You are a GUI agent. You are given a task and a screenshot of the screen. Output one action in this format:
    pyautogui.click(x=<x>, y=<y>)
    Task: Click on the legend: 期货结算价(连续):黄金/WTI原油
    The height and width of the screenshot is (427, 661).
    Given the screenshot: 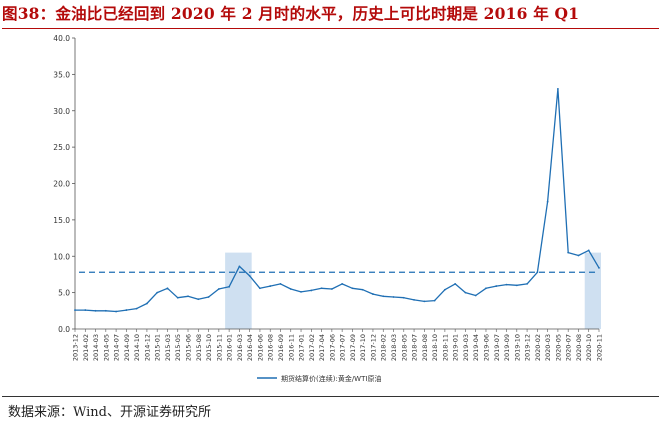 What is the action you would take?
    pyautogui.click(x=319, y=378)
    